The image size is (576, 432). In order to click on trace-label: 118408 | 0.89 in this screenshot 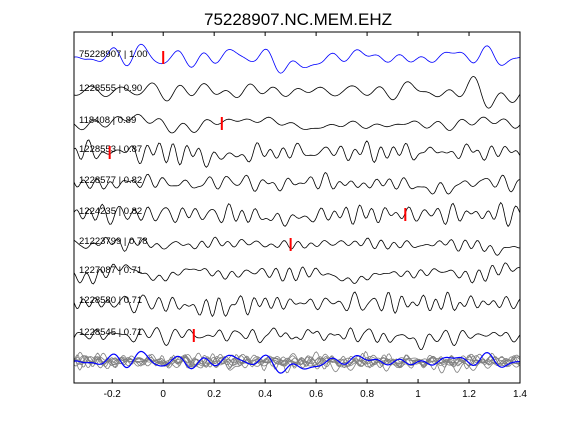, I will do `click(107, 120)`.